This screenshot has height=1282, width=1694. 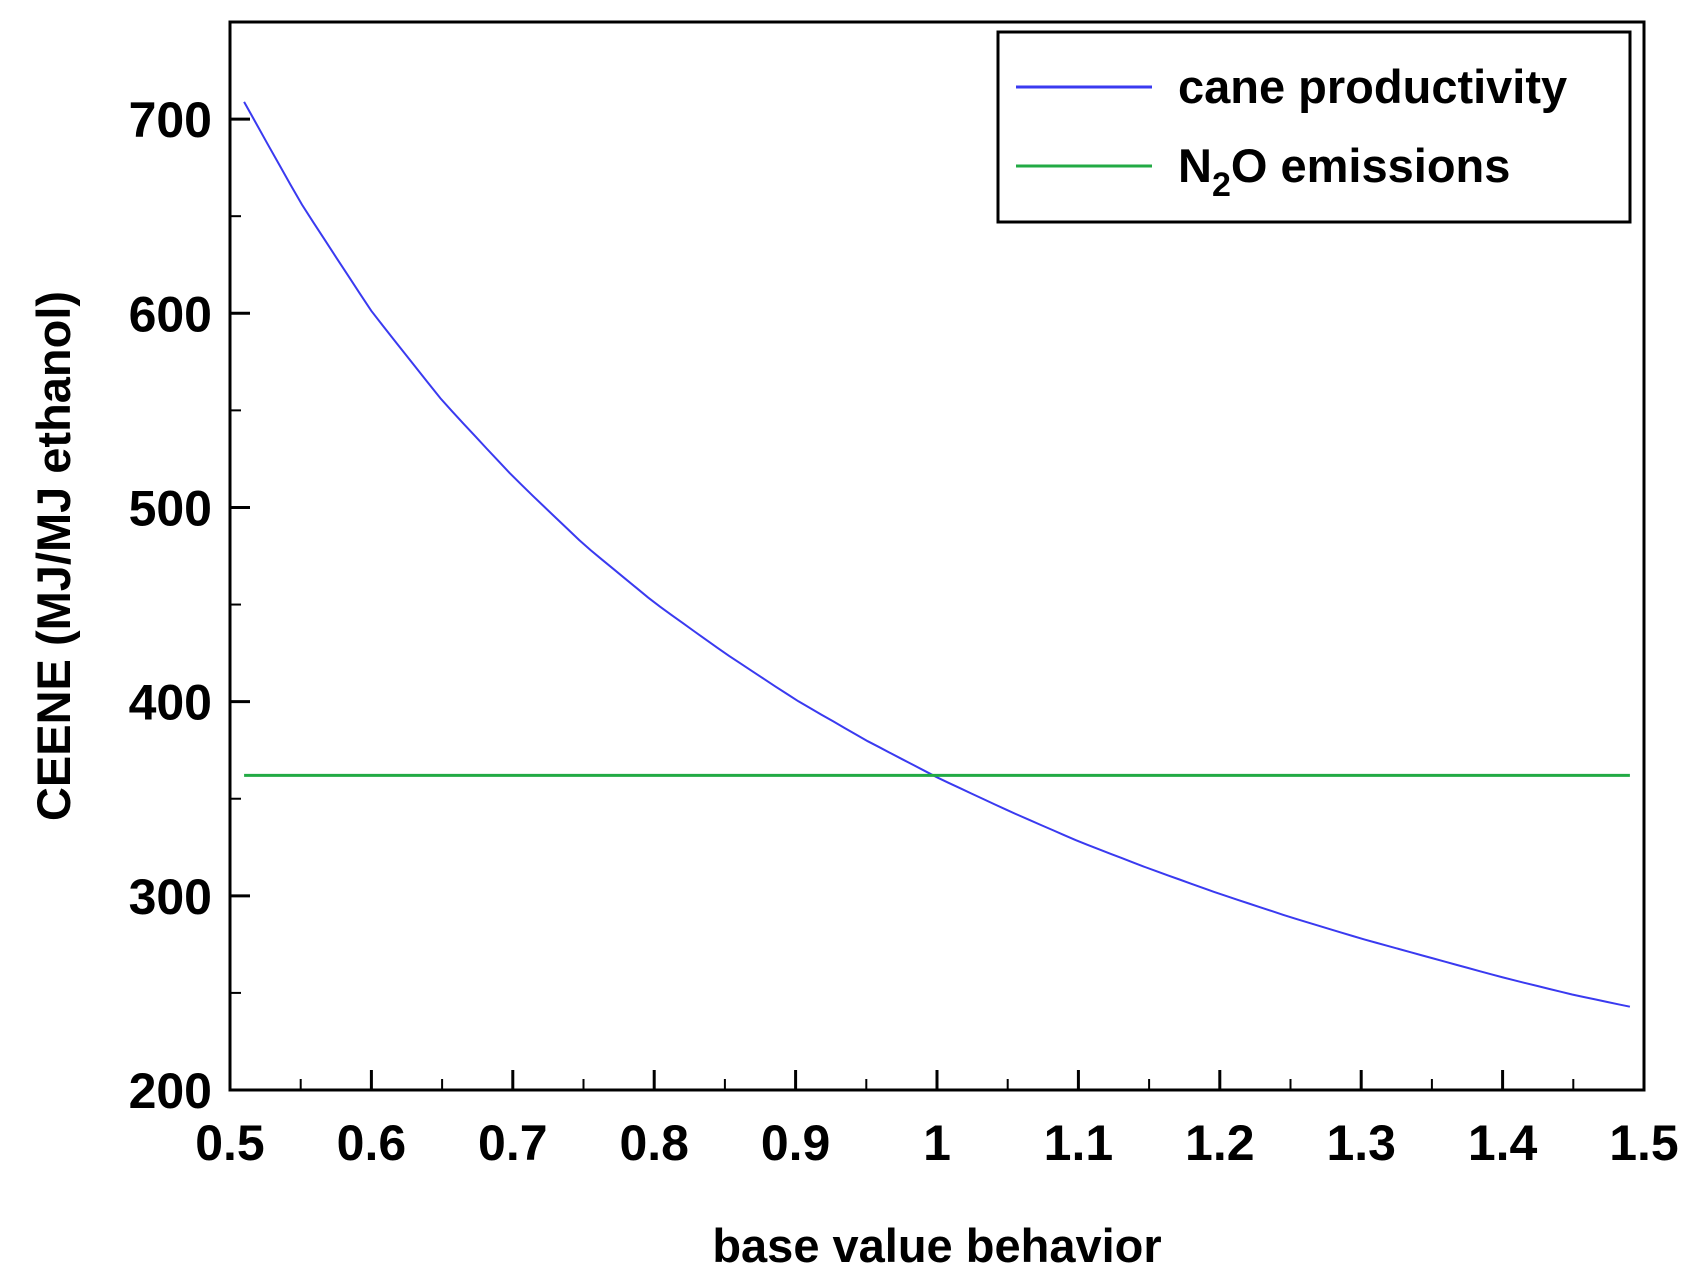 What do you see at coordinates (1644, 1143) in the screenshot?
I see `x-tick-label: 1.5` at bounding box center [1644, 1143].